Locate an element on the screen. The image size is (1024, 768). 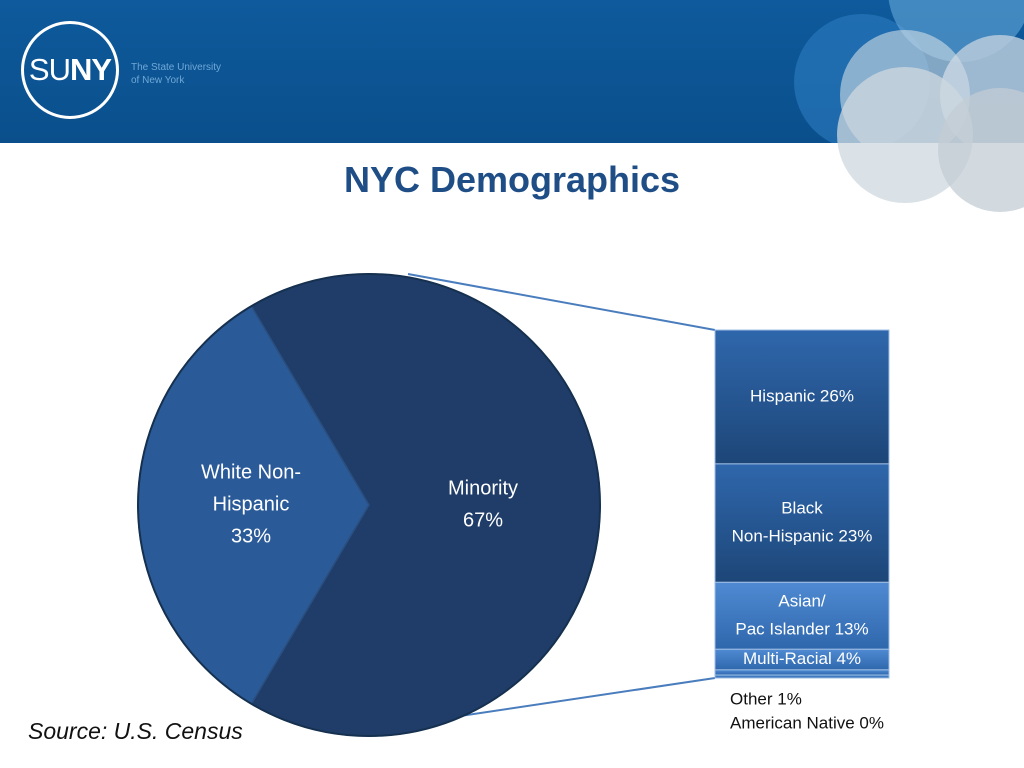
stack-label-3-line-0: Multi-Racial 4% is located at coordinates (802, 658).